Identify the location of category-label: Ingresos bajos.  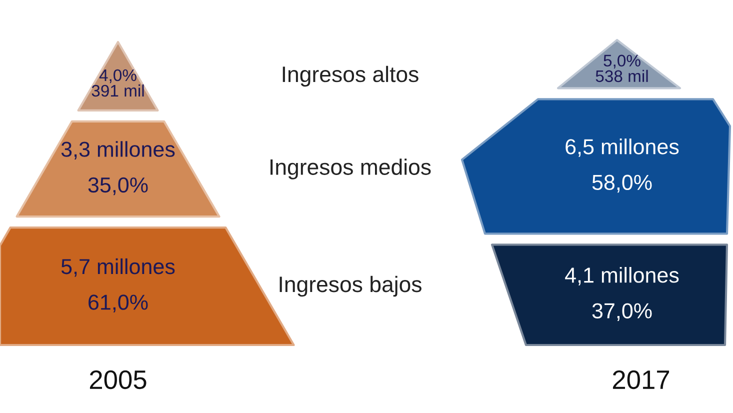
(351, 286).